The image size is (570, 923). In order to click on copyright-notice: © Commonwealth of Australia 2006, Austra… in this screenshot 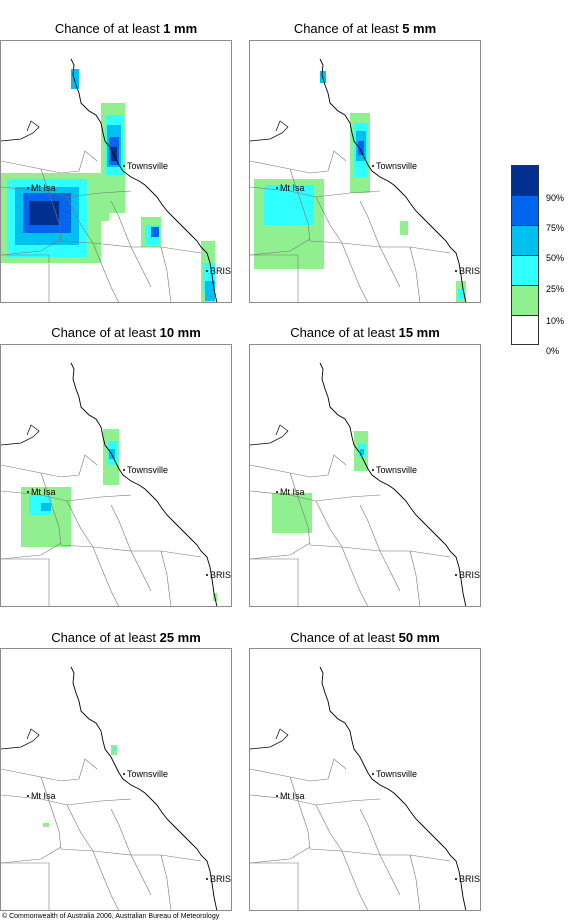, I will do `click(111, 916)`.